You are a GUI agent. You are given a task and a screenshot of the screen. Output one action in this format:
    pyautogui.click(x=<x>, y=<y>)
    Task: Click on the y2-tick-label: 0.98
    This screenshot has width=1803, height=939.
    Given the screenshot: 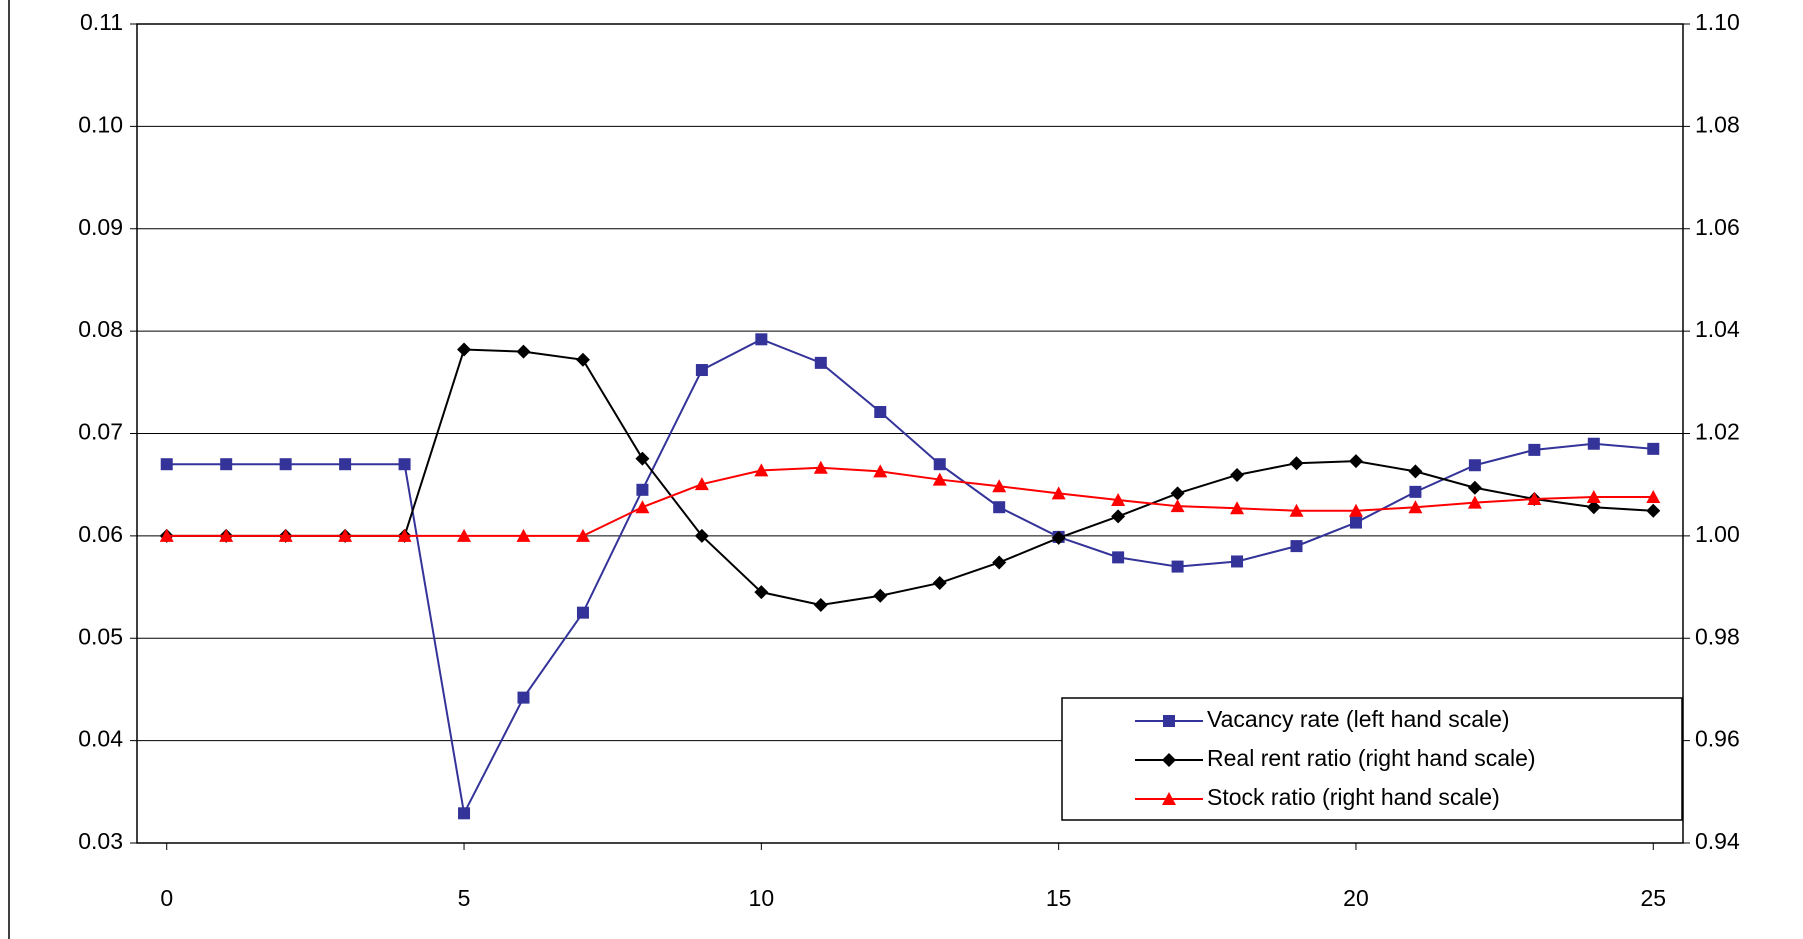 What is the action you would take?
    pyautogui.click(x=1717, y=636)
    